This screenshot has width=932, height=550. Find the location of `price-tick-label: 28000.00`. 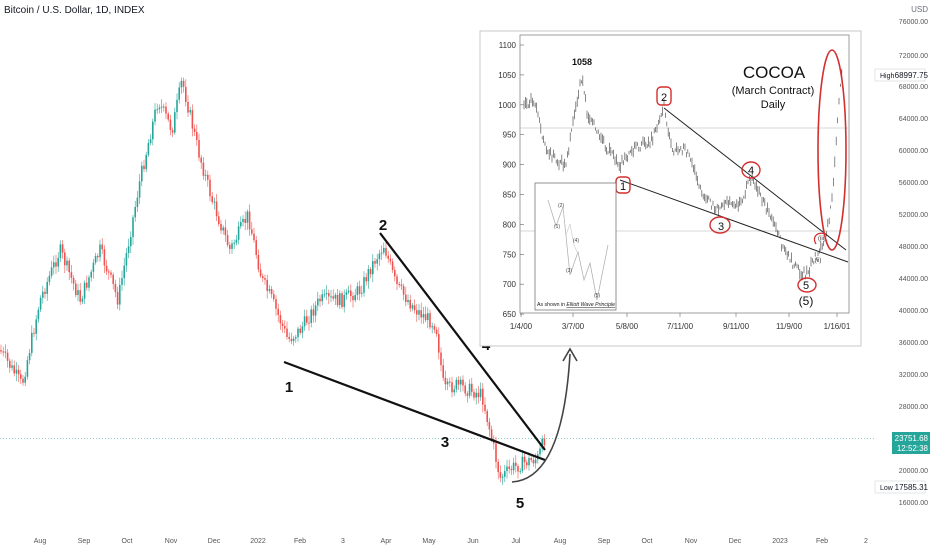

price-tick-label: 28000.00 is located at coordinates (913, 407).